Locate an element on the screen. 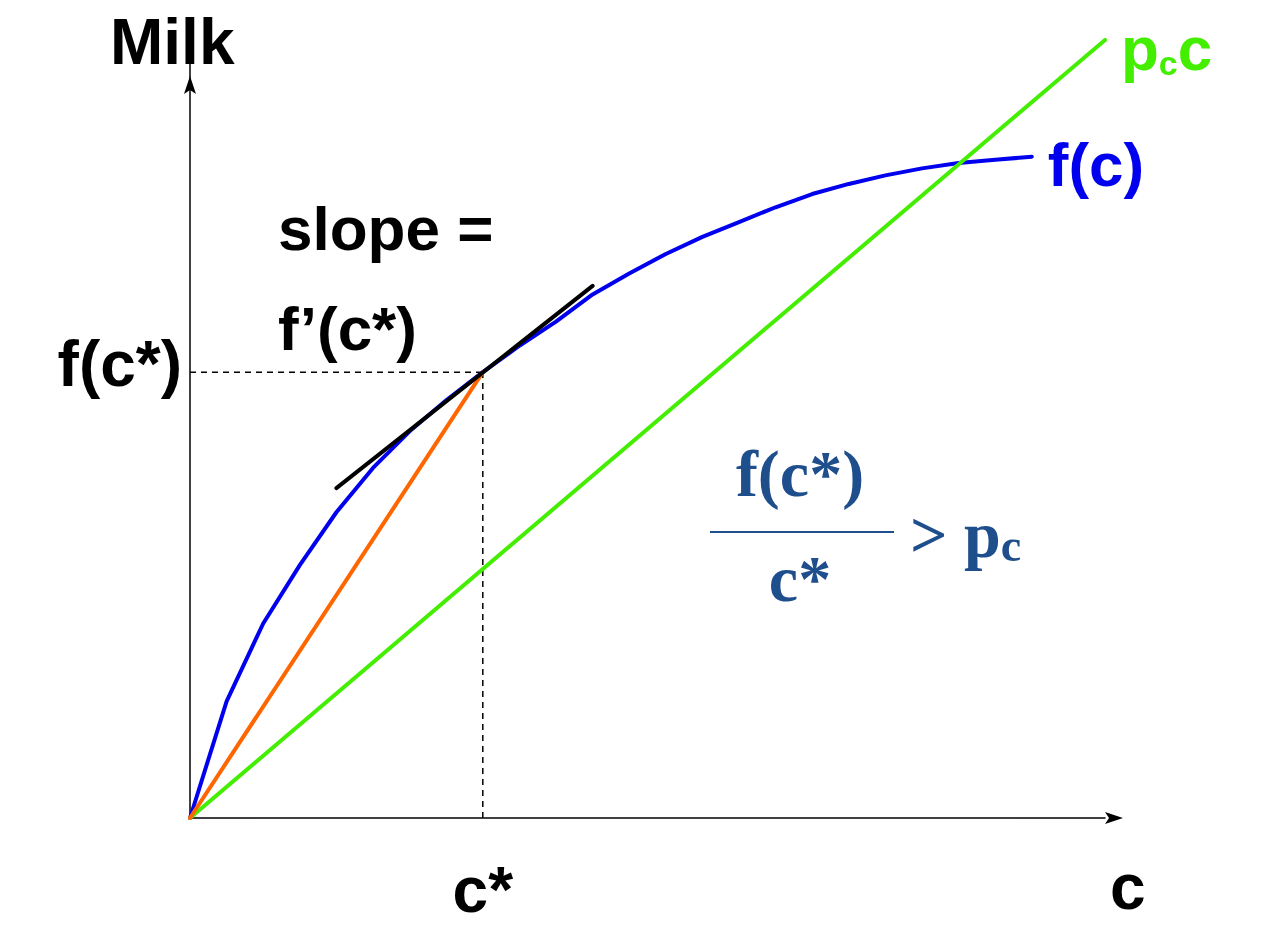 Image resolution: width=1262 pixels, height=928 pixels. x-axis-title: c is located at coordinates (1128, 887).